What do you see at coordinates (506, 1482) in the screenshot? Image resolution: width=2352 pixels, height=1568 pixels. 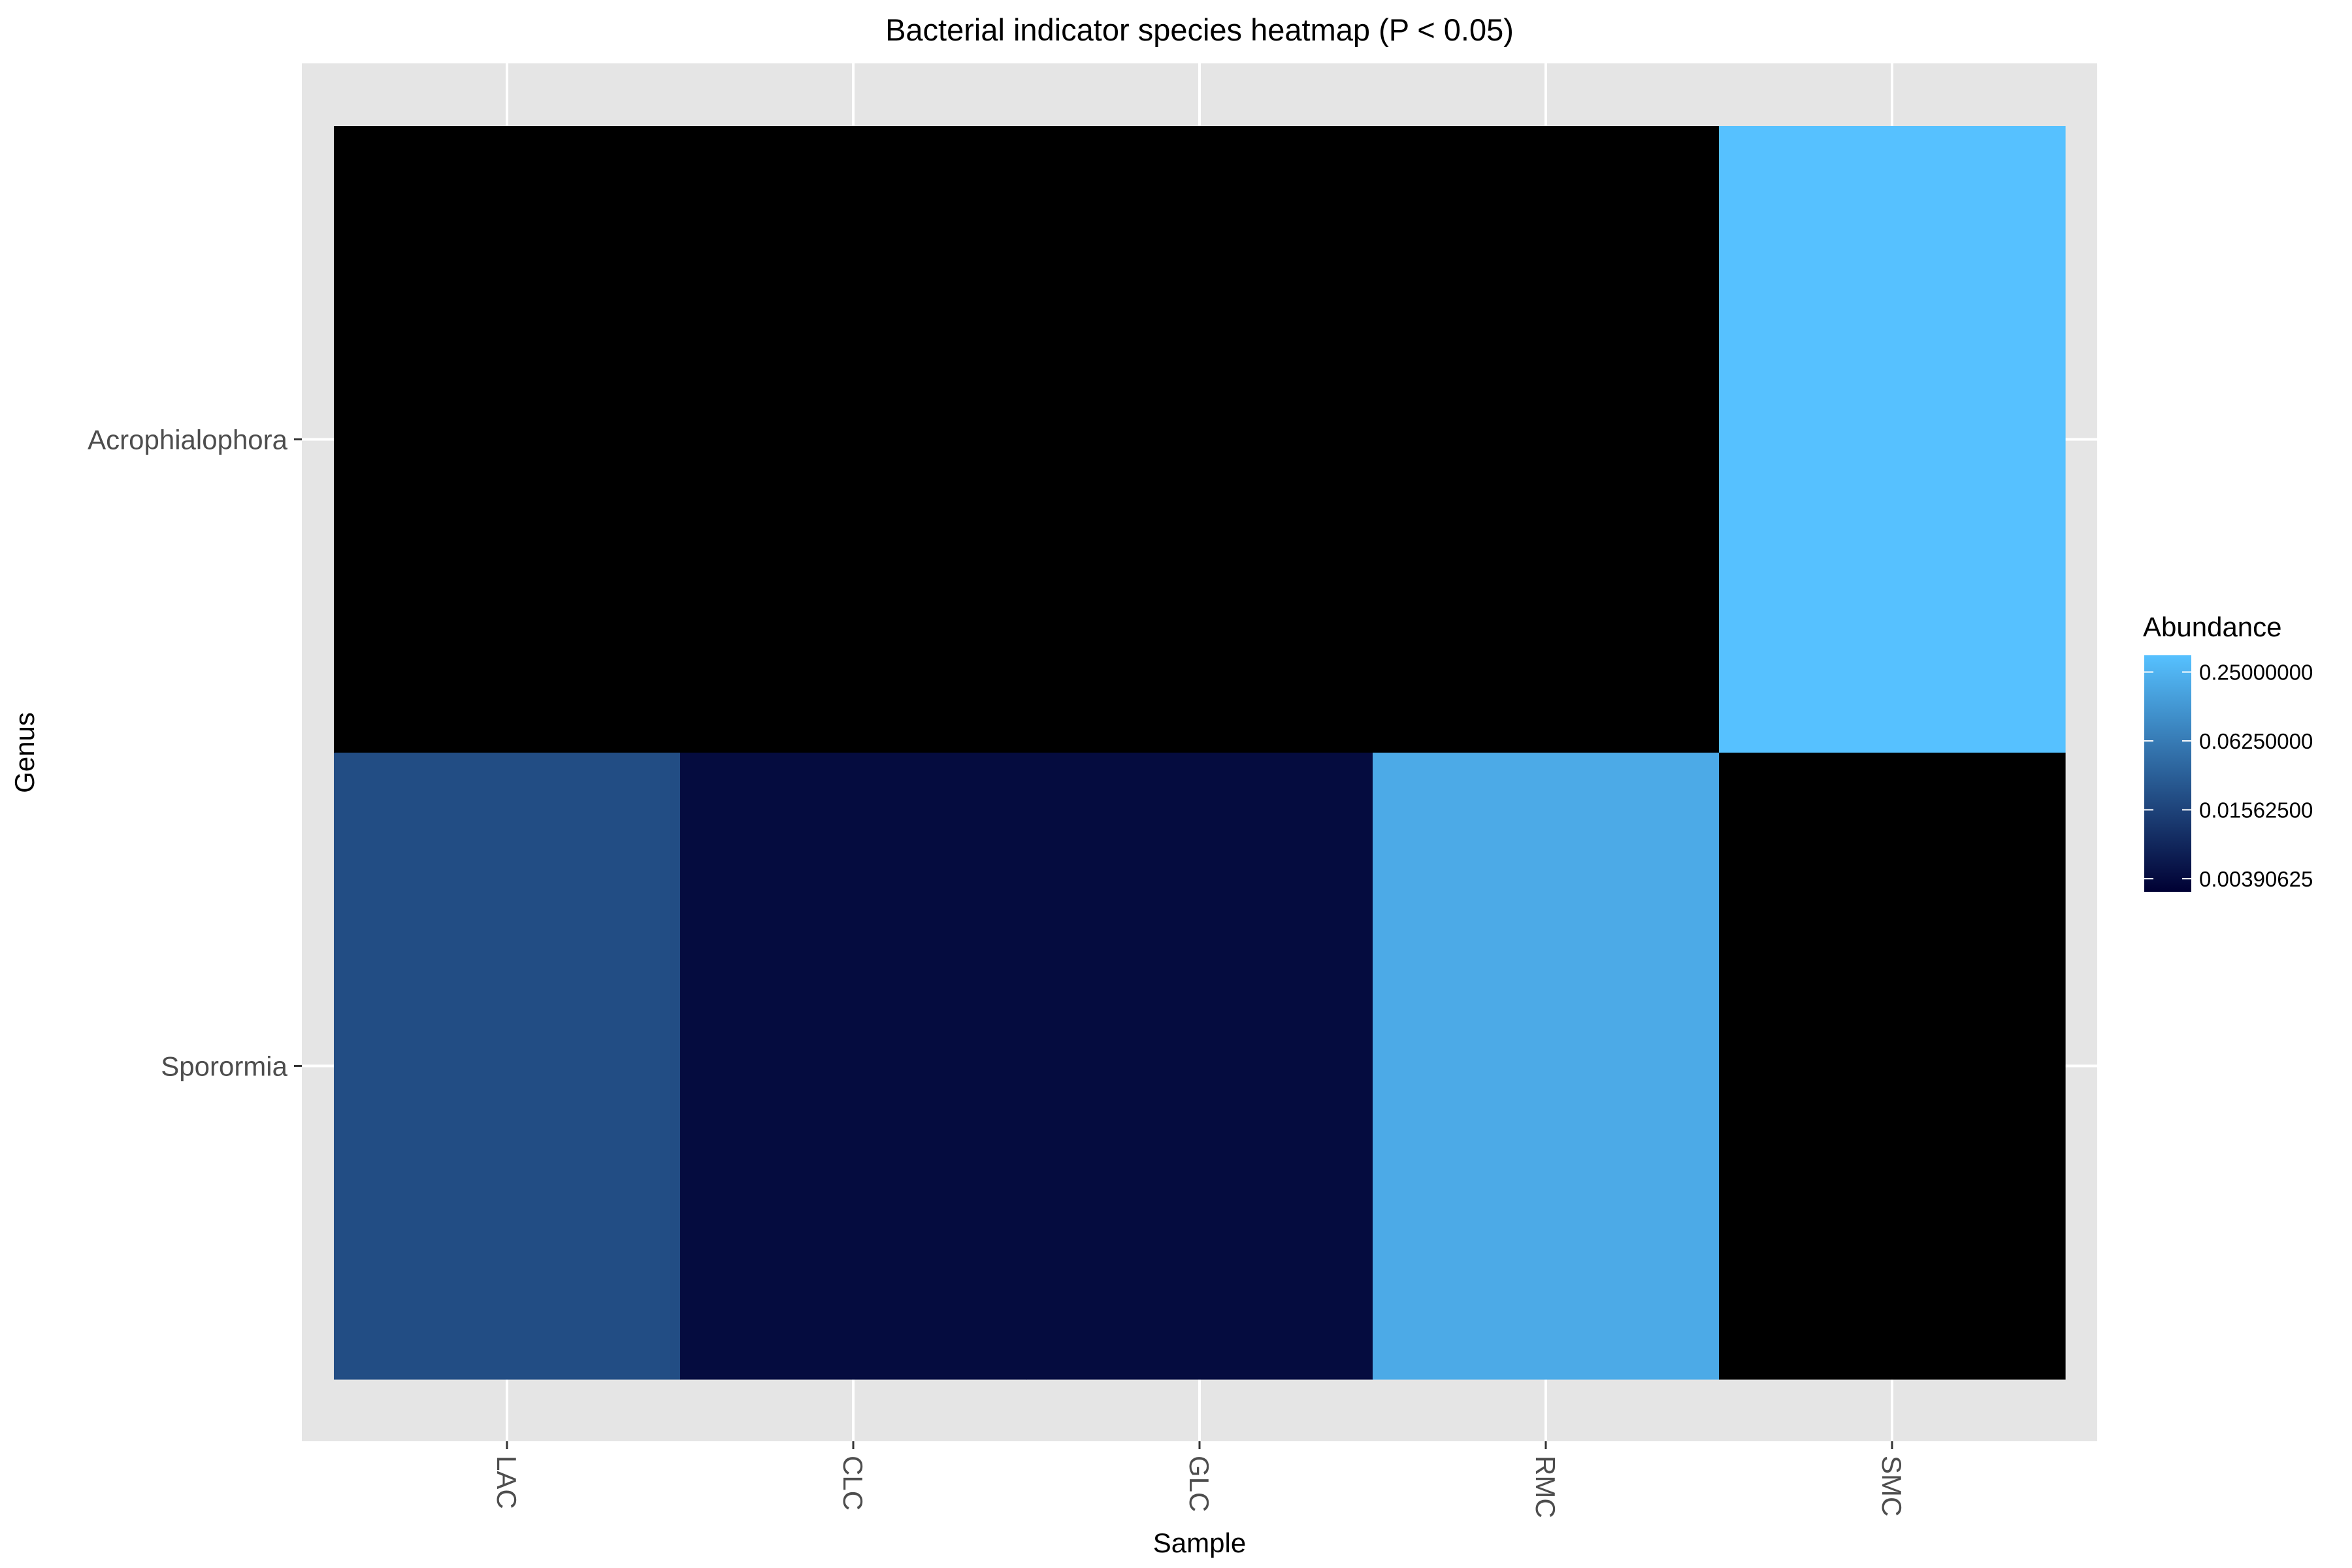 I see `x-tick-label-lac: LAC` at bounding box center [506, 1482].